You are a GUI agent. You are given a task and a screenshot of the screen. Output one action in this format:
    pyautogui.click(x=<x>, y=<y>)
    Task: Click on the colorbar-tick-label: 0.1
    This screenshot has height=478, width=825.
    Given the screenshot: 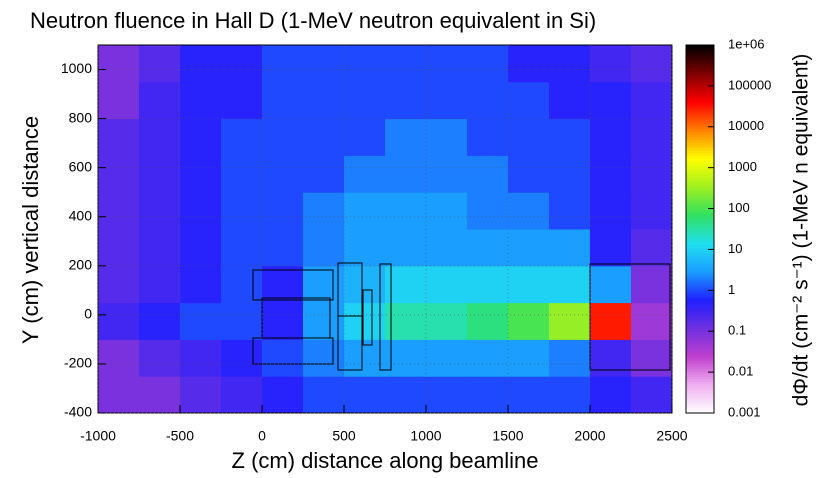 What is the action you would take?
    pyautogui.click(x=737, y=330)
    